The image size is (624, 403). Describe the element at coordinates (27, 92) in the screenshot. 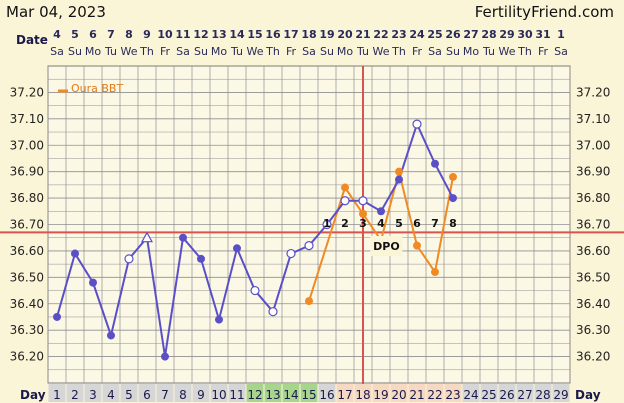

I see `y-tick-left: 37.20` at that location.